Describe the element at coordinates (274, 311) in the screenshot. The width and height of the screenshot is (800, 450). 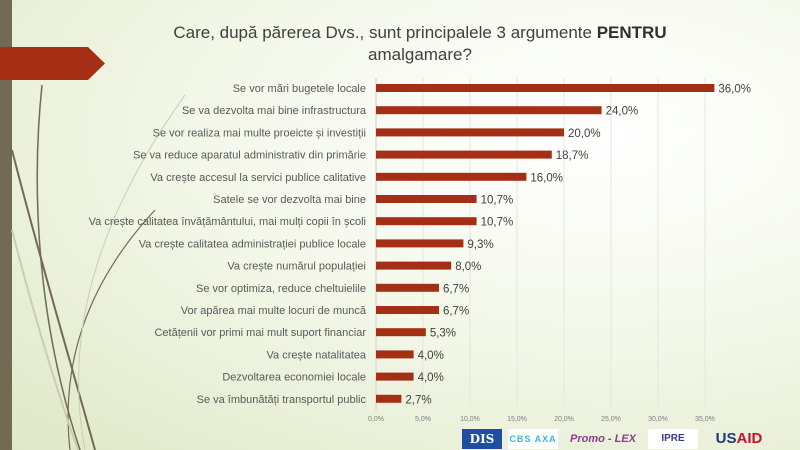
I see `category-label: Vor apărea mai multe locuri de muncă` at that location.